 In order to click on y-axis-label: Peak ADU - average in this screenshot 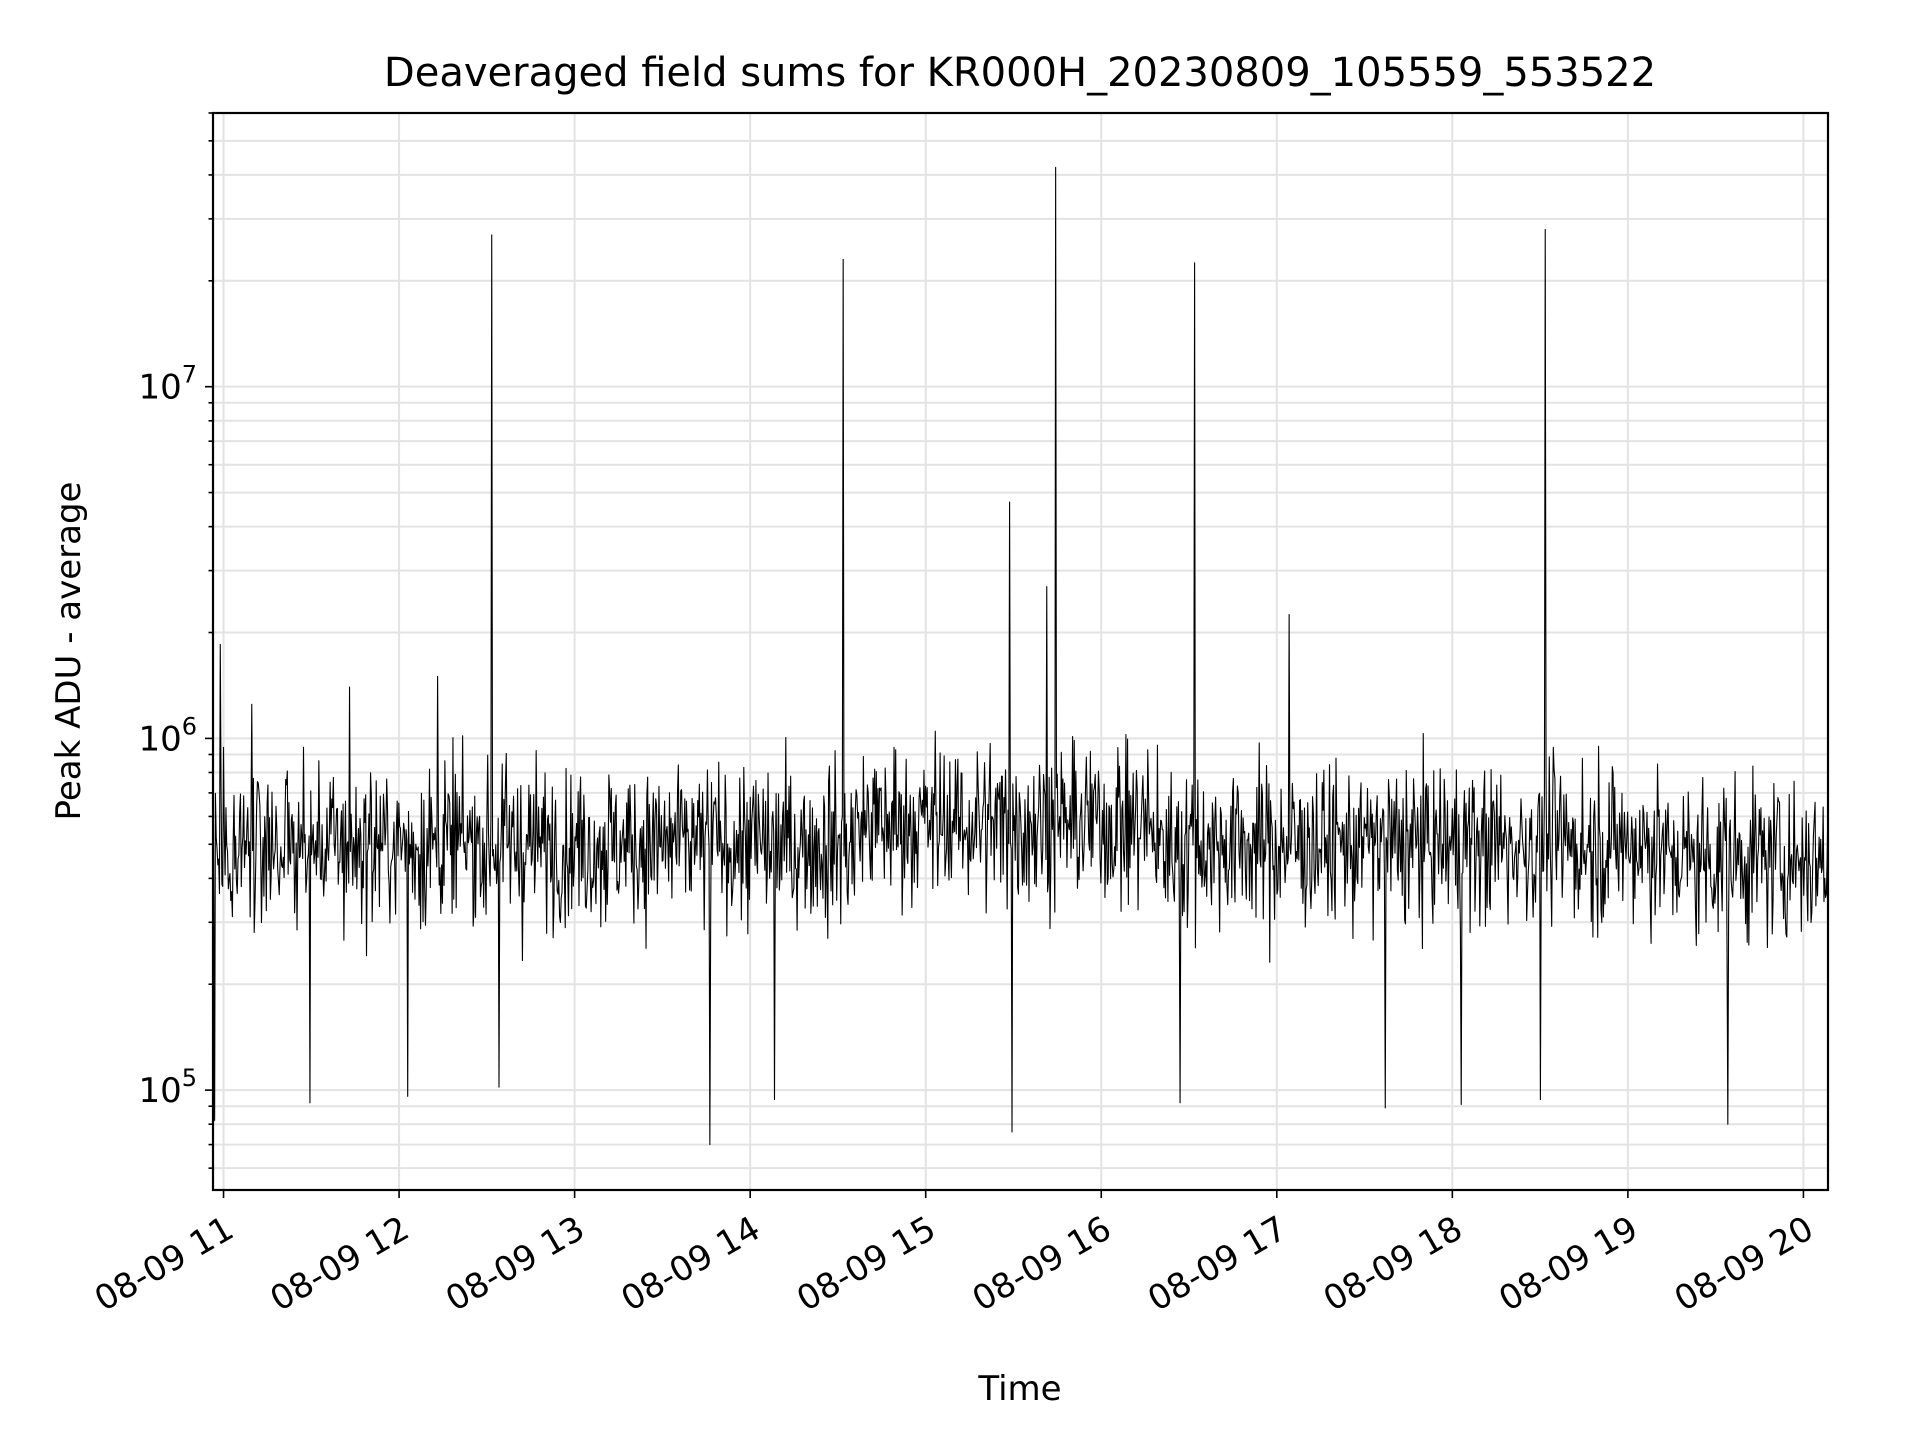, I will do `click(69, 651)`.